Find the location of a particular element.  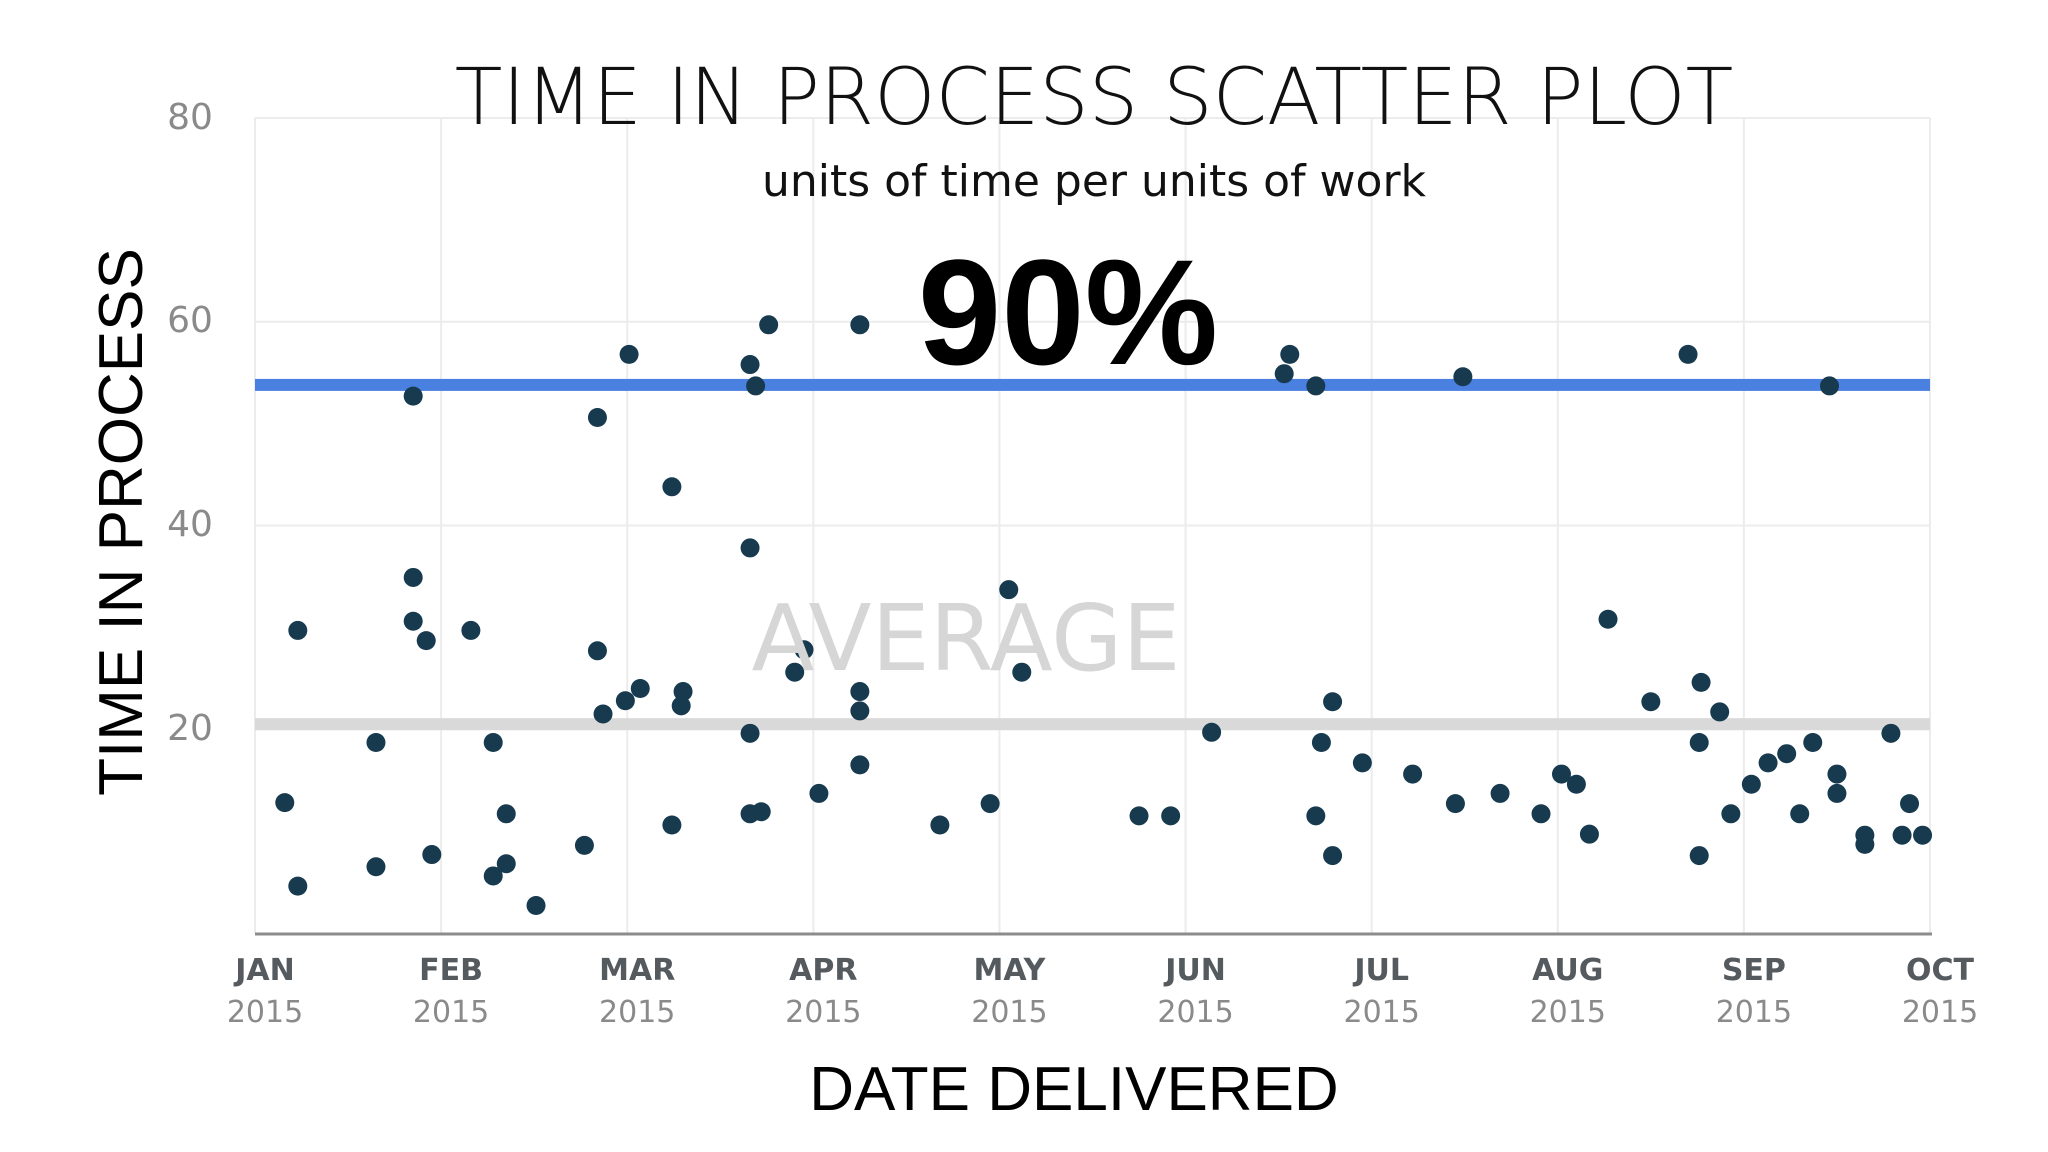

x-axis-title: DATE DELIVERED is located at coordinates (1073, 1089).